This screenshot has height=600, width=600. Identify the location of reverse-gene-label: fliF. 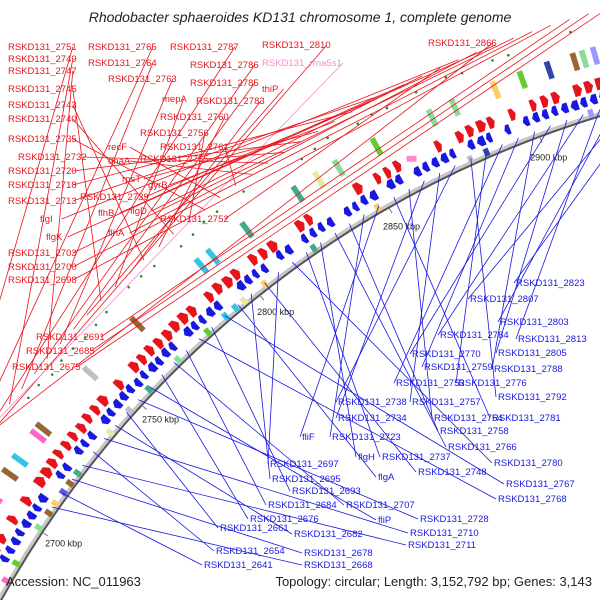
(308, 437).